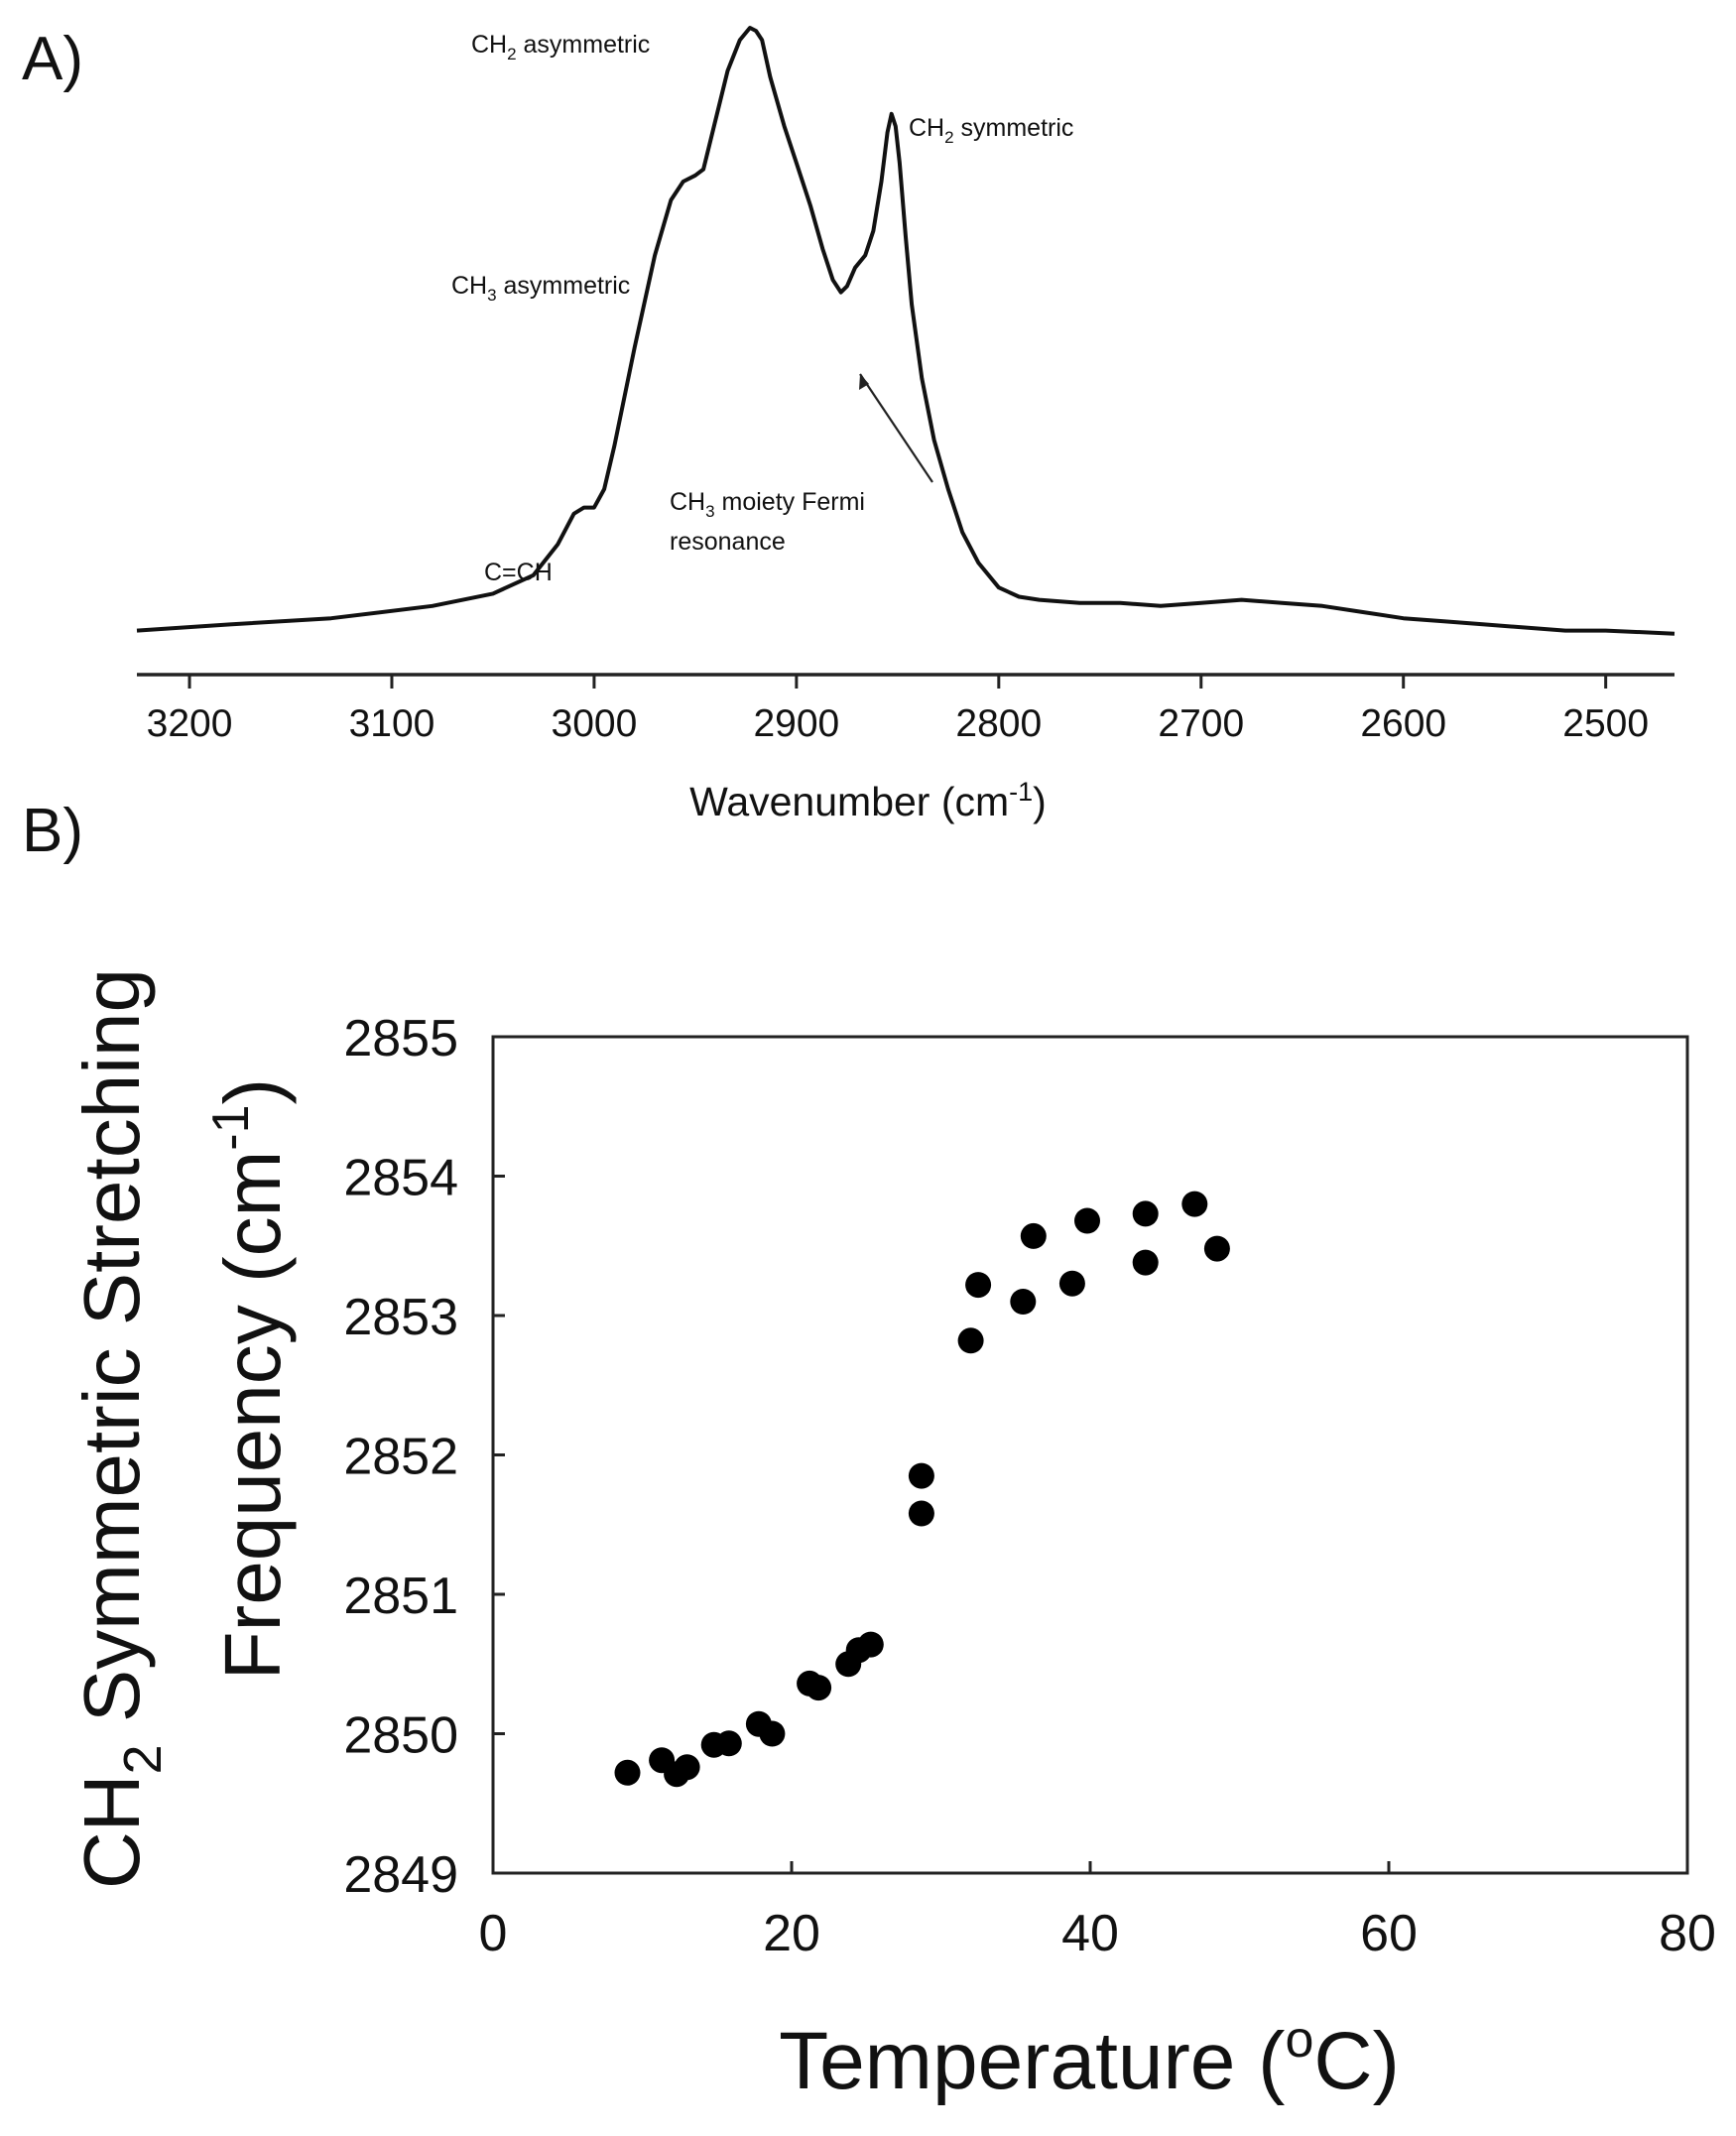 This screenshot has height=2136, width=1736. I want to click on panel-b-x-axis-label: Temperature (oC), so click(1089, 2058).